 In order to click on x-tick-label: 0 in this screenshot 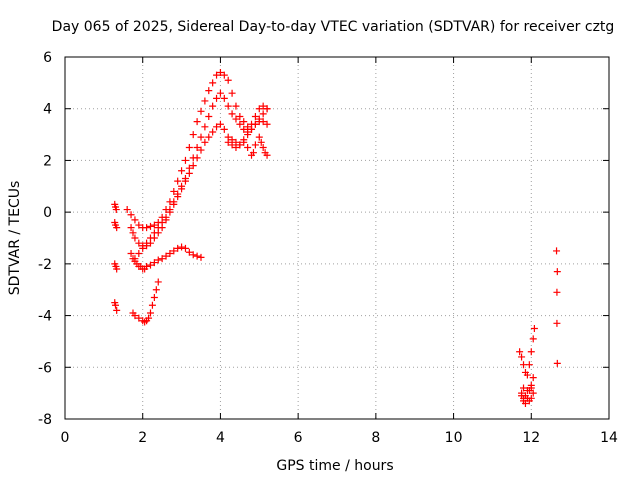, I will do `click(65, 438)`.